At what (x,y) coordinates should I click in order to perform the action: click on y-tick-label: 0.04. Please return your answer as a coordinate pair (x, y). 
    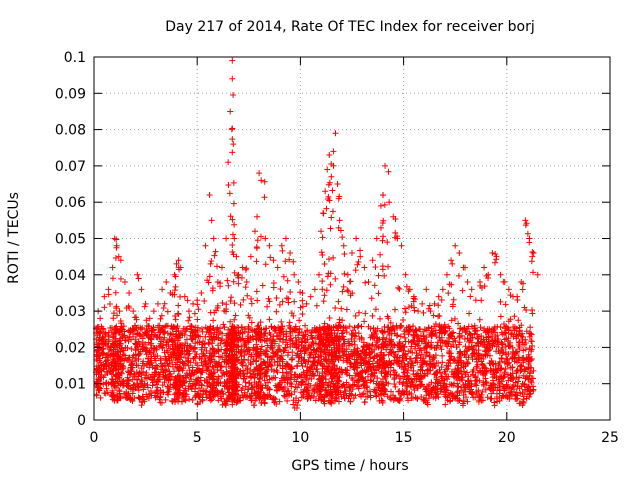
    Looking at the image, I should click on (70, 276).